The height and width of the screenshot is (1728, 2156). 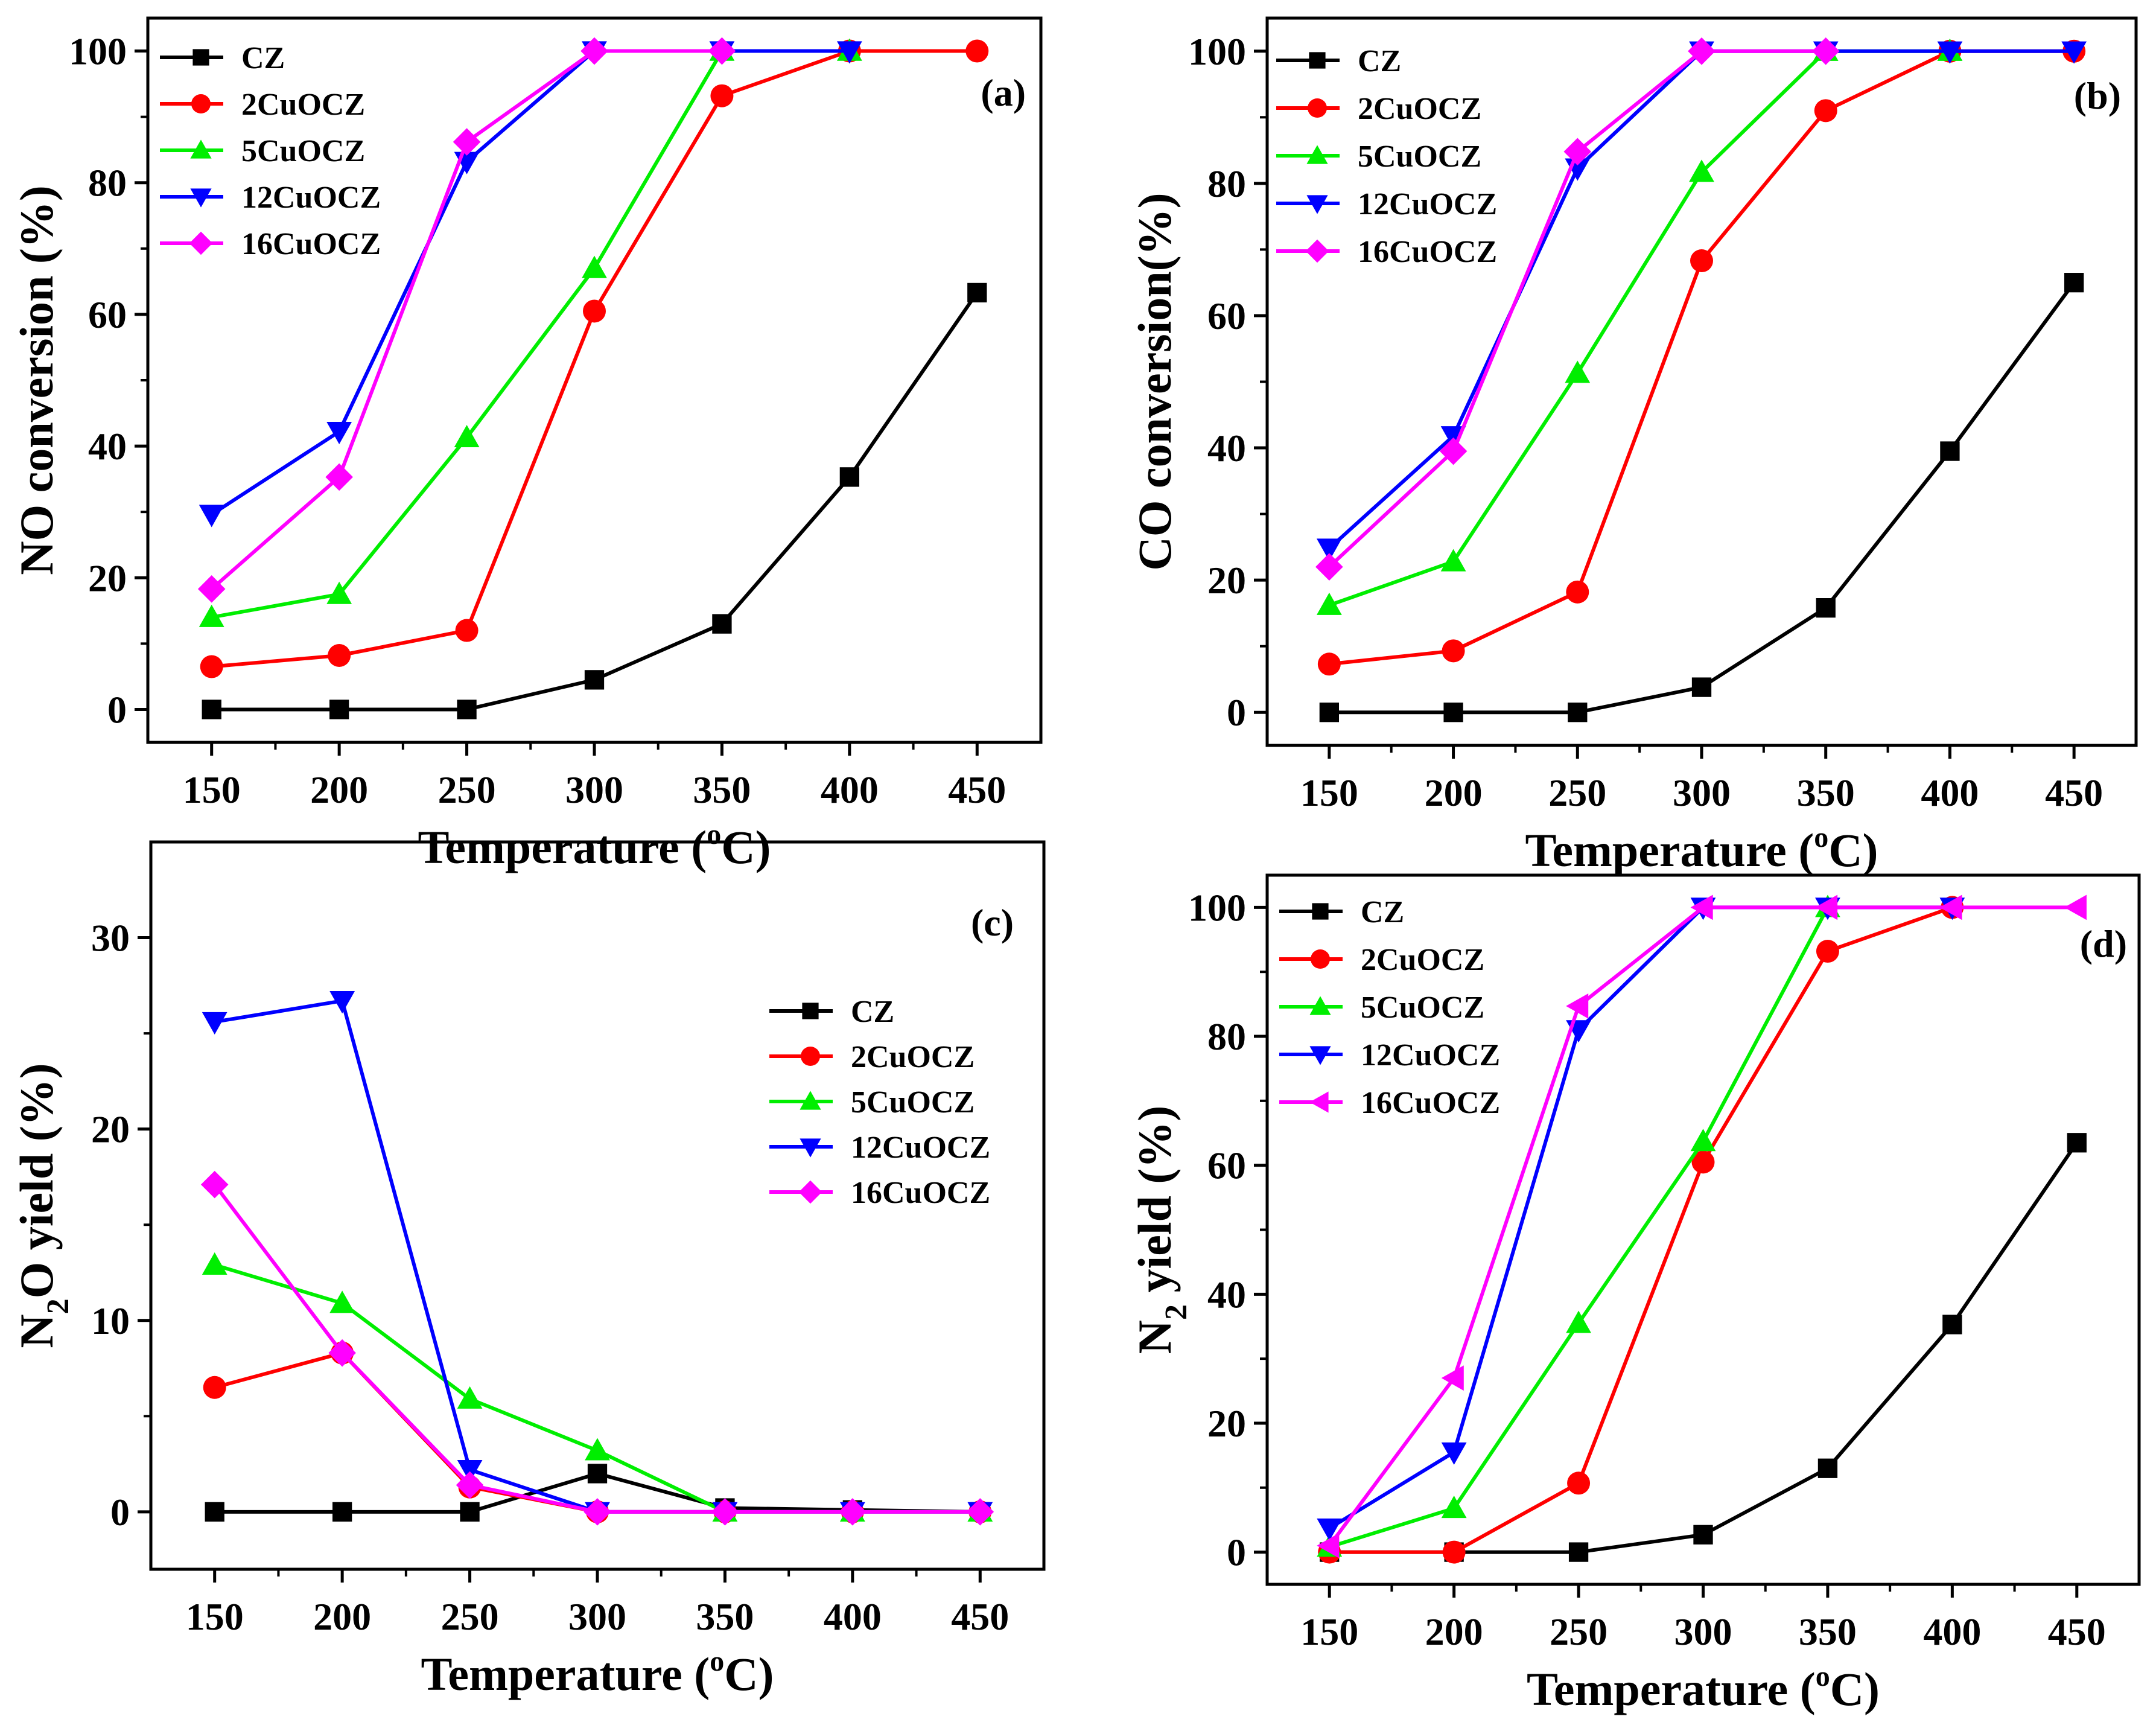 What do you see at coordinates (1427, 204) in the screenshot?
I see `legend-label: 12CuOCZ` at bounding box center [1427, 204].